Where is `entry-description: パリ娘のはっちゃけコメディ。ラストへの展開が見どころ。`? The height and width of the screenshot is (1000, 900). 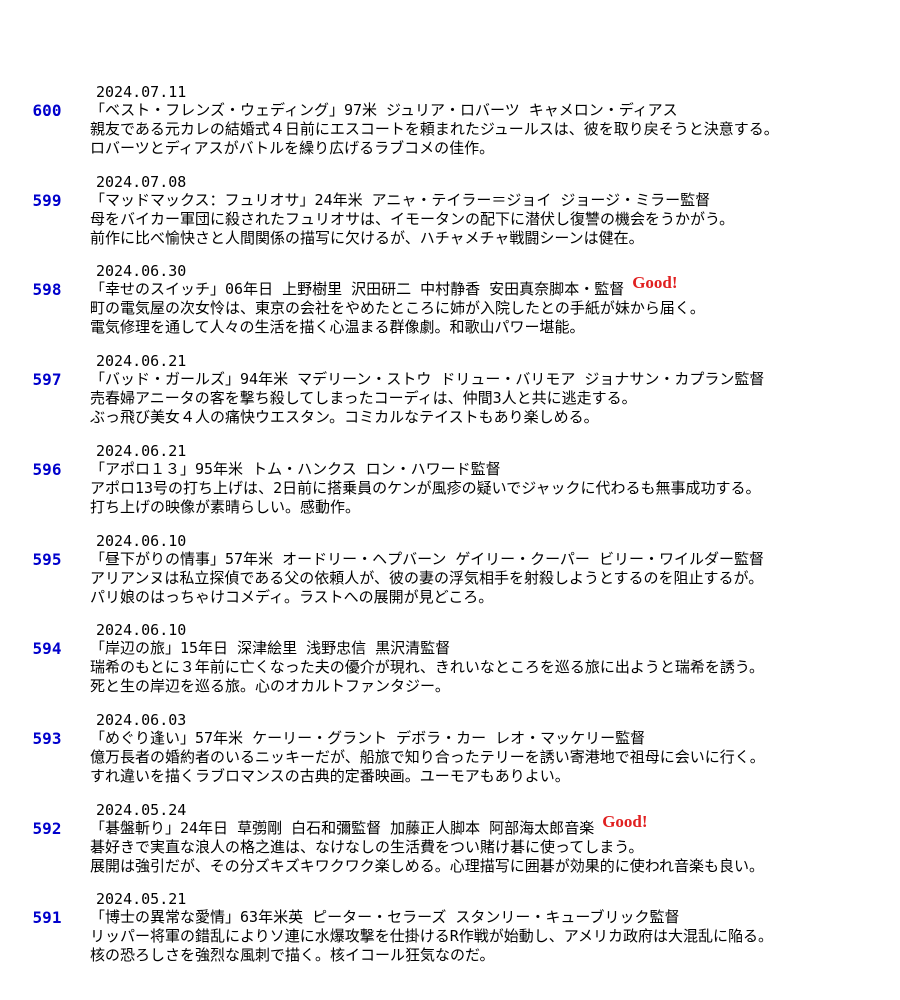 entry-description: パリ娘のはっちゃけコメディ。ラストへの展開が見どころ。 is located at coordinates (292, 596).